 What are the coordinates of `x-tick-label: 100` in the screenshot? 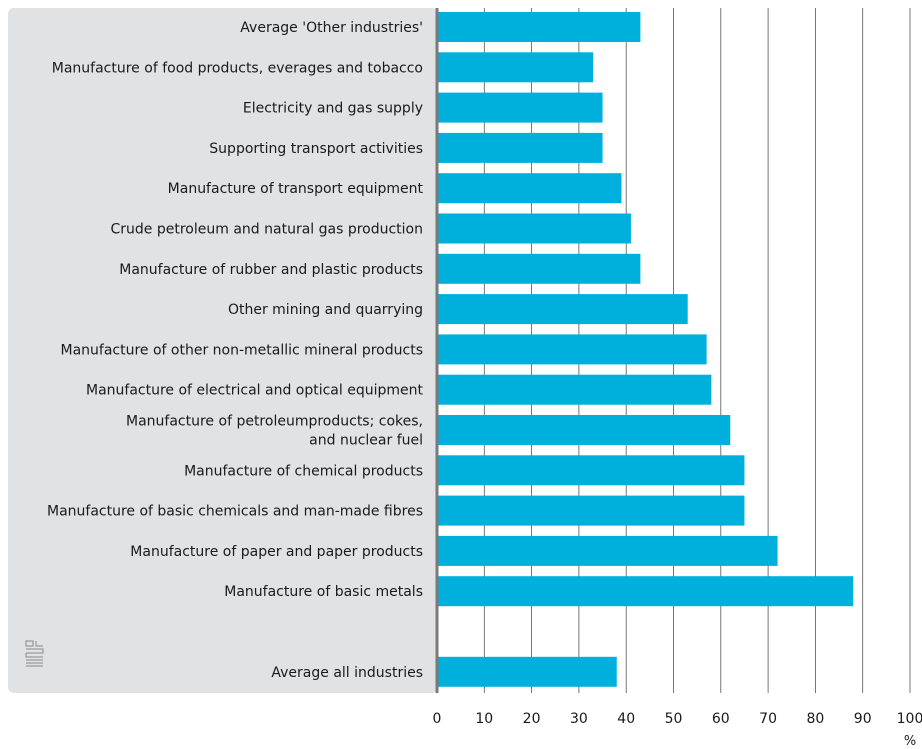 It's located at (909, 719).